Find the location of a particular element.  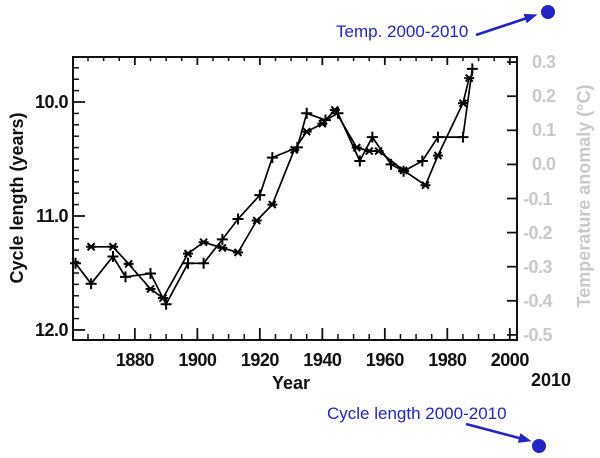

y-right-tick-label: -0.2 is located at coordinates (538, 232).